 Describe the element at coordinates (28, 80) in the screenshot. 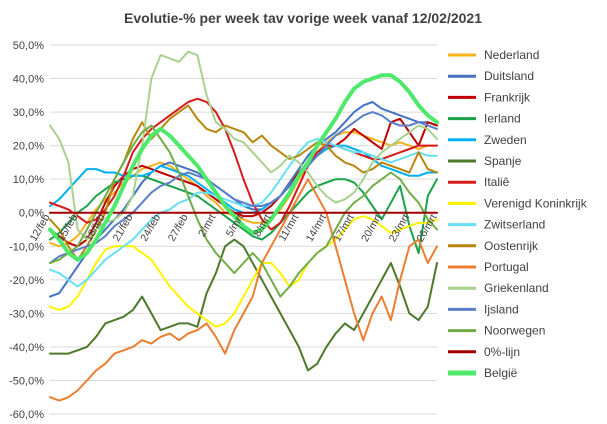

I see `y-tick-label: 40,0%` at that location.